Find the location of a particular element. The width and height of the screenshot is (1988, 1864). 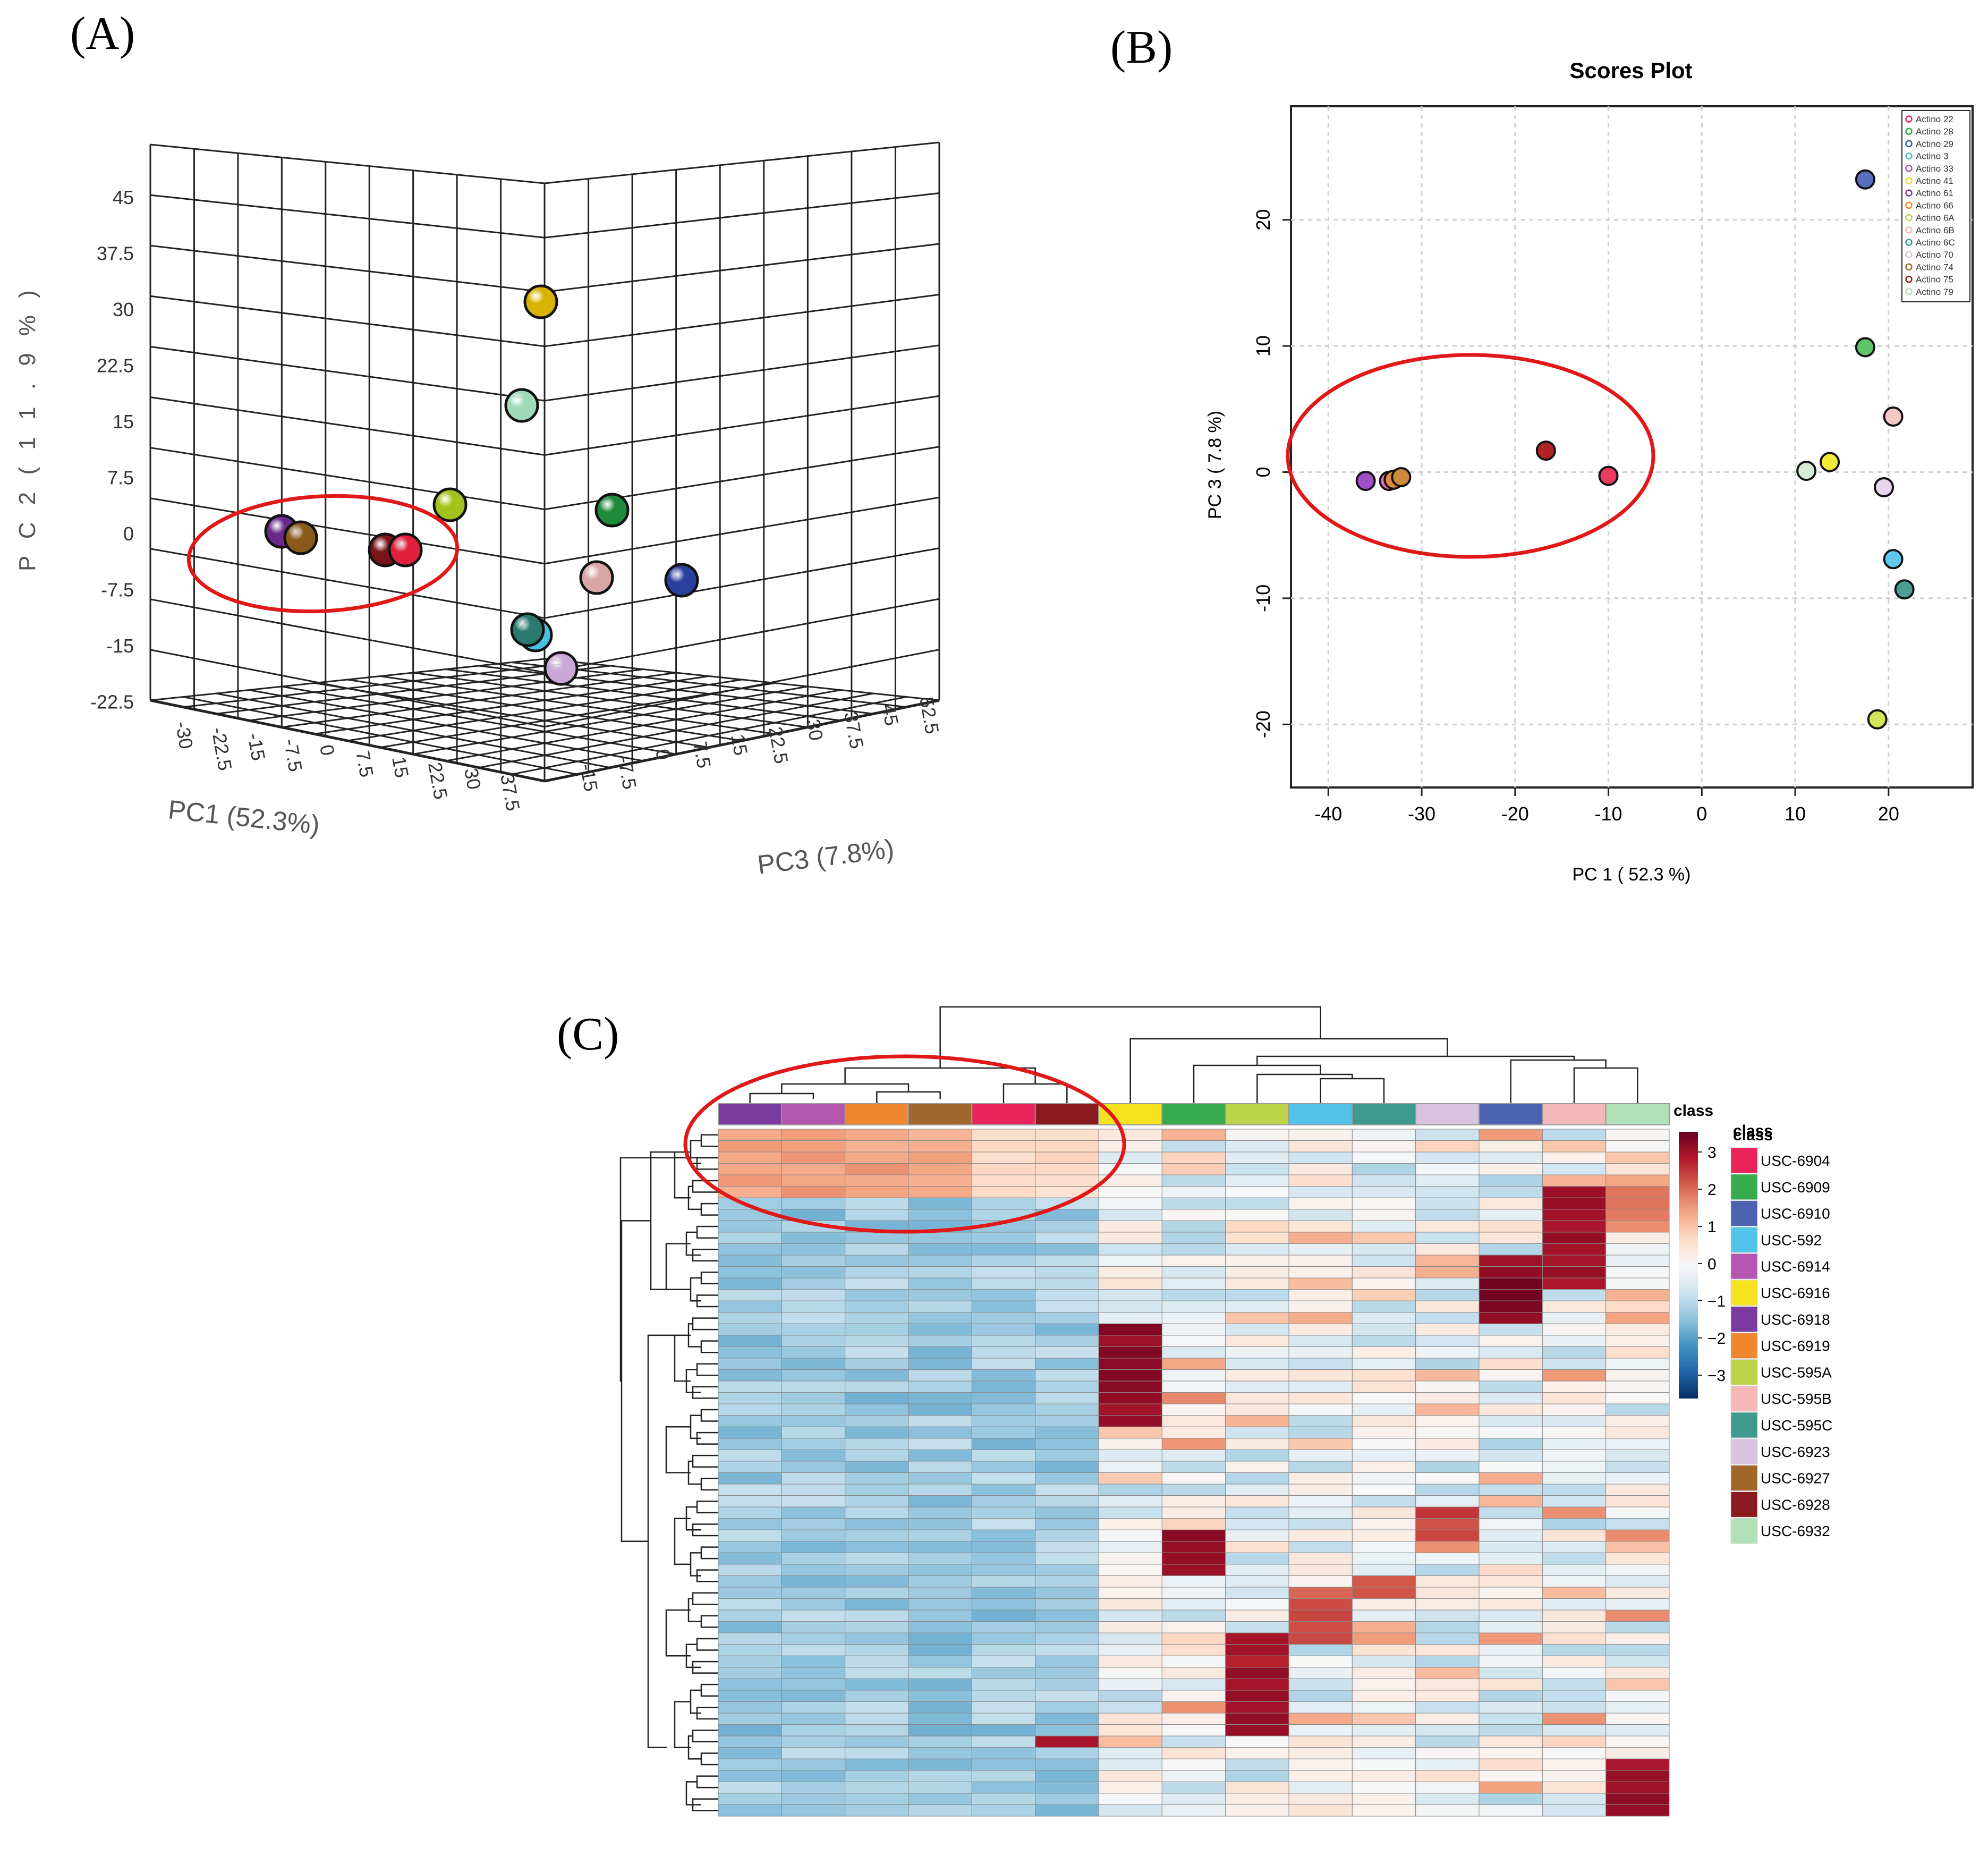

b-highlight-ellipse is located at coordinates (1470, 456).